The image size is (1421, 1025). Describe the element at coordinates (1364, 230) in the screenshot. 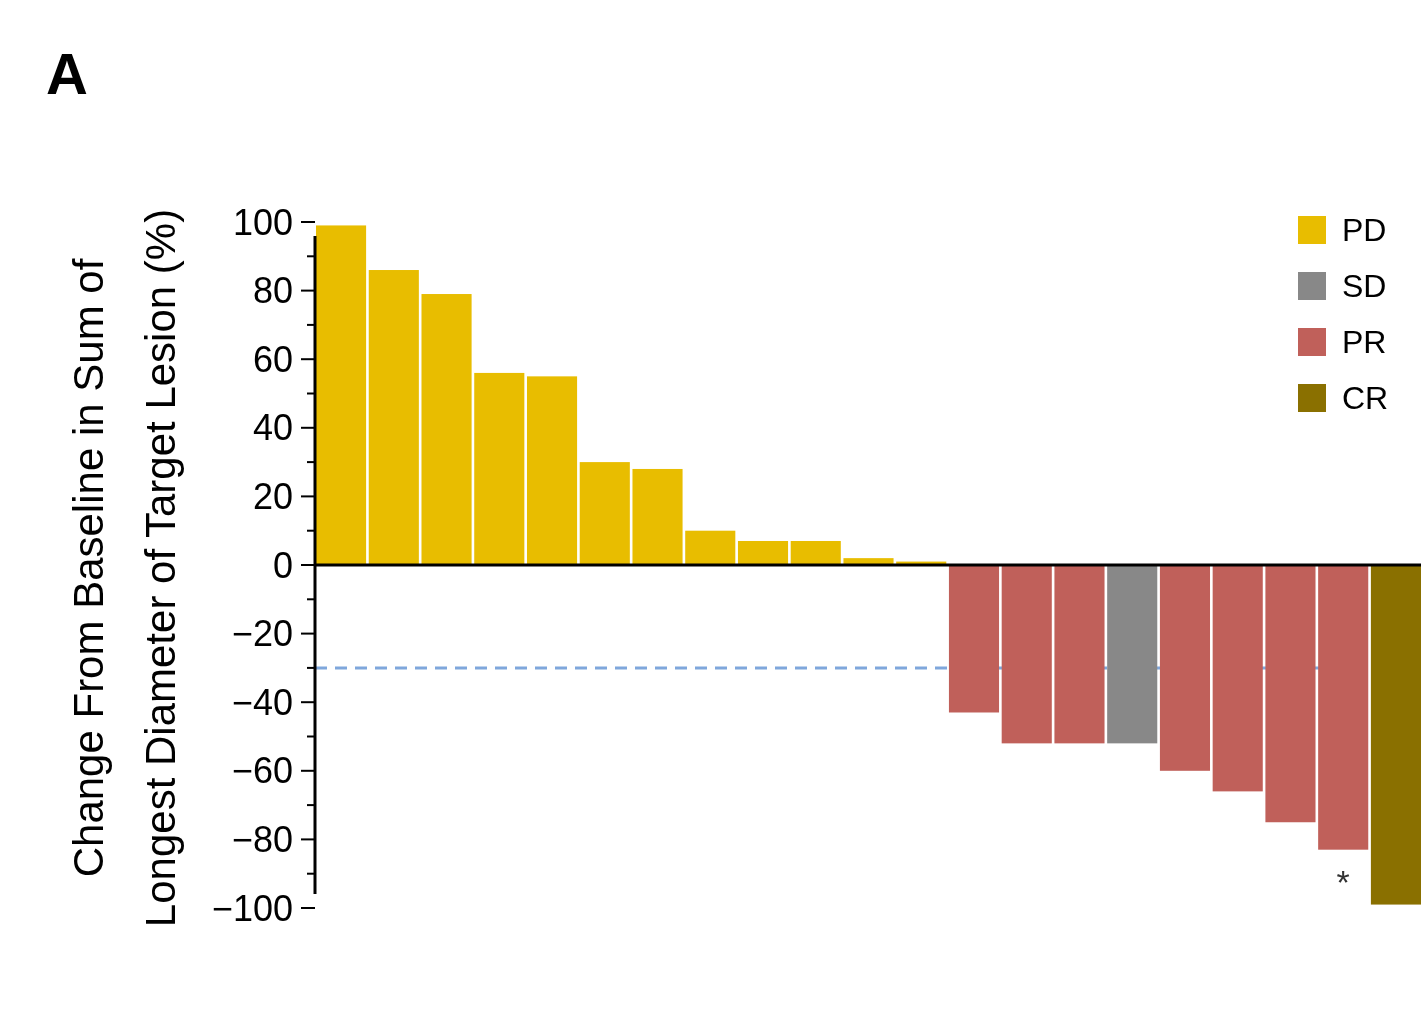

I see `legend-label: PD` at that location.